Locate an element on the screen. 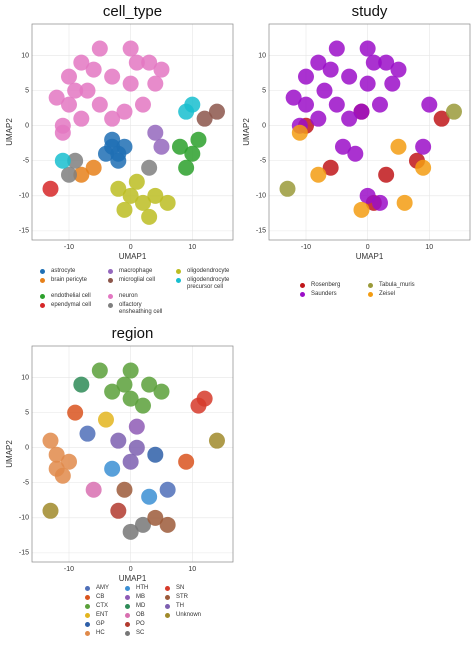 Image resolution: width=474 pixels, height=663 pixels. legend-item: Rosenberg is located at coordinates (329, 285).